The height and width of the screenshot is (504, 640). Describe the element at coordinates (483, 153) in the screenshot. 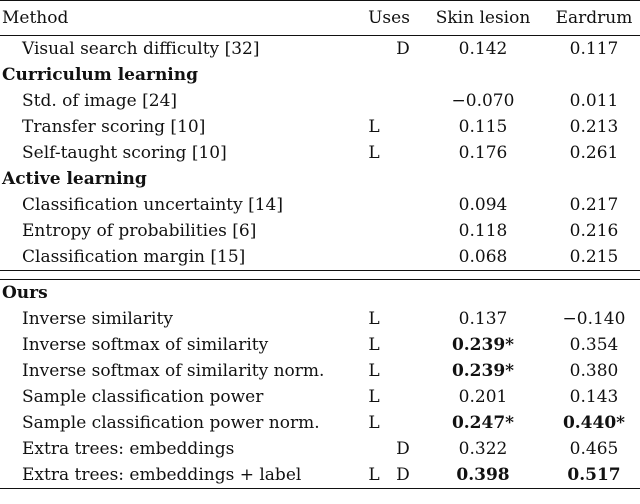

I see `skin-cell: 0.176` at that location.